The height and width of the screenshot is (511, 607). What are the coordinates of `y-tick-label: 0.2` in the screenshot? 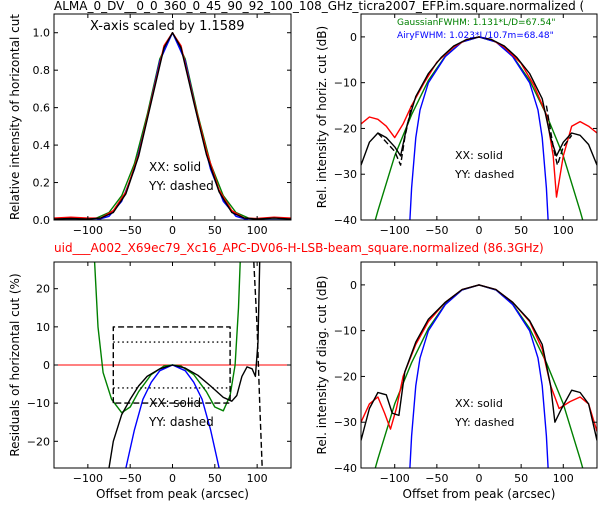 It's located at (42, 183).